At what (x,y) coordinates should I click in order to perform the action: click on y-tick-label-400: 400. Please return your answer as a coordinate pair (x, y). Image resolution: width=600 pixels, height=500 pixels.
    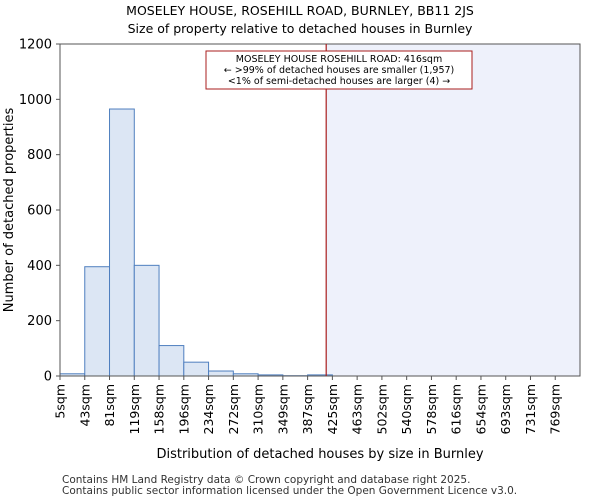
    Looking at the image, I should click on (39, 266).